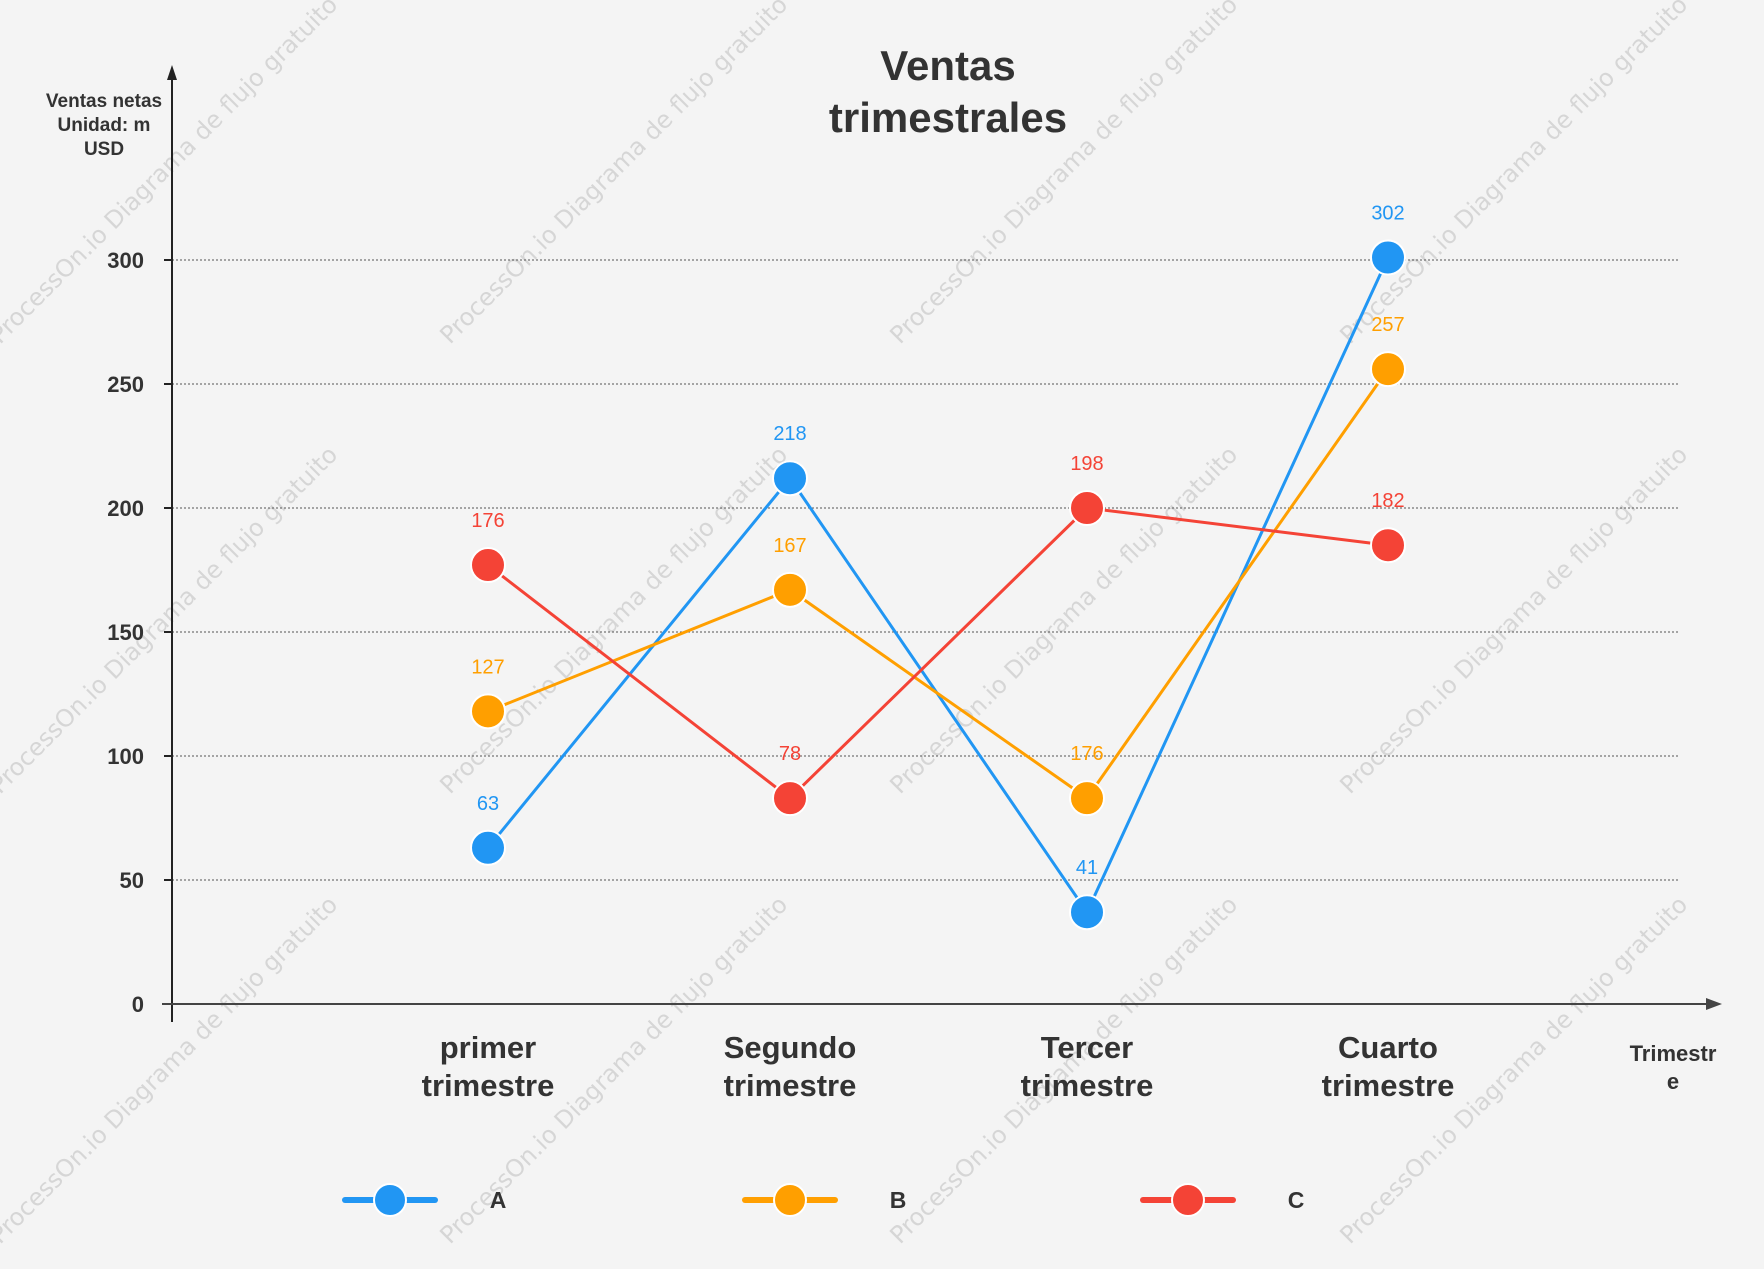 Image resolution: width=1764 pixels, height=1269 pixels. I want to click on x-axis-label-line-1: Trimestr, so click(1673, 1053).